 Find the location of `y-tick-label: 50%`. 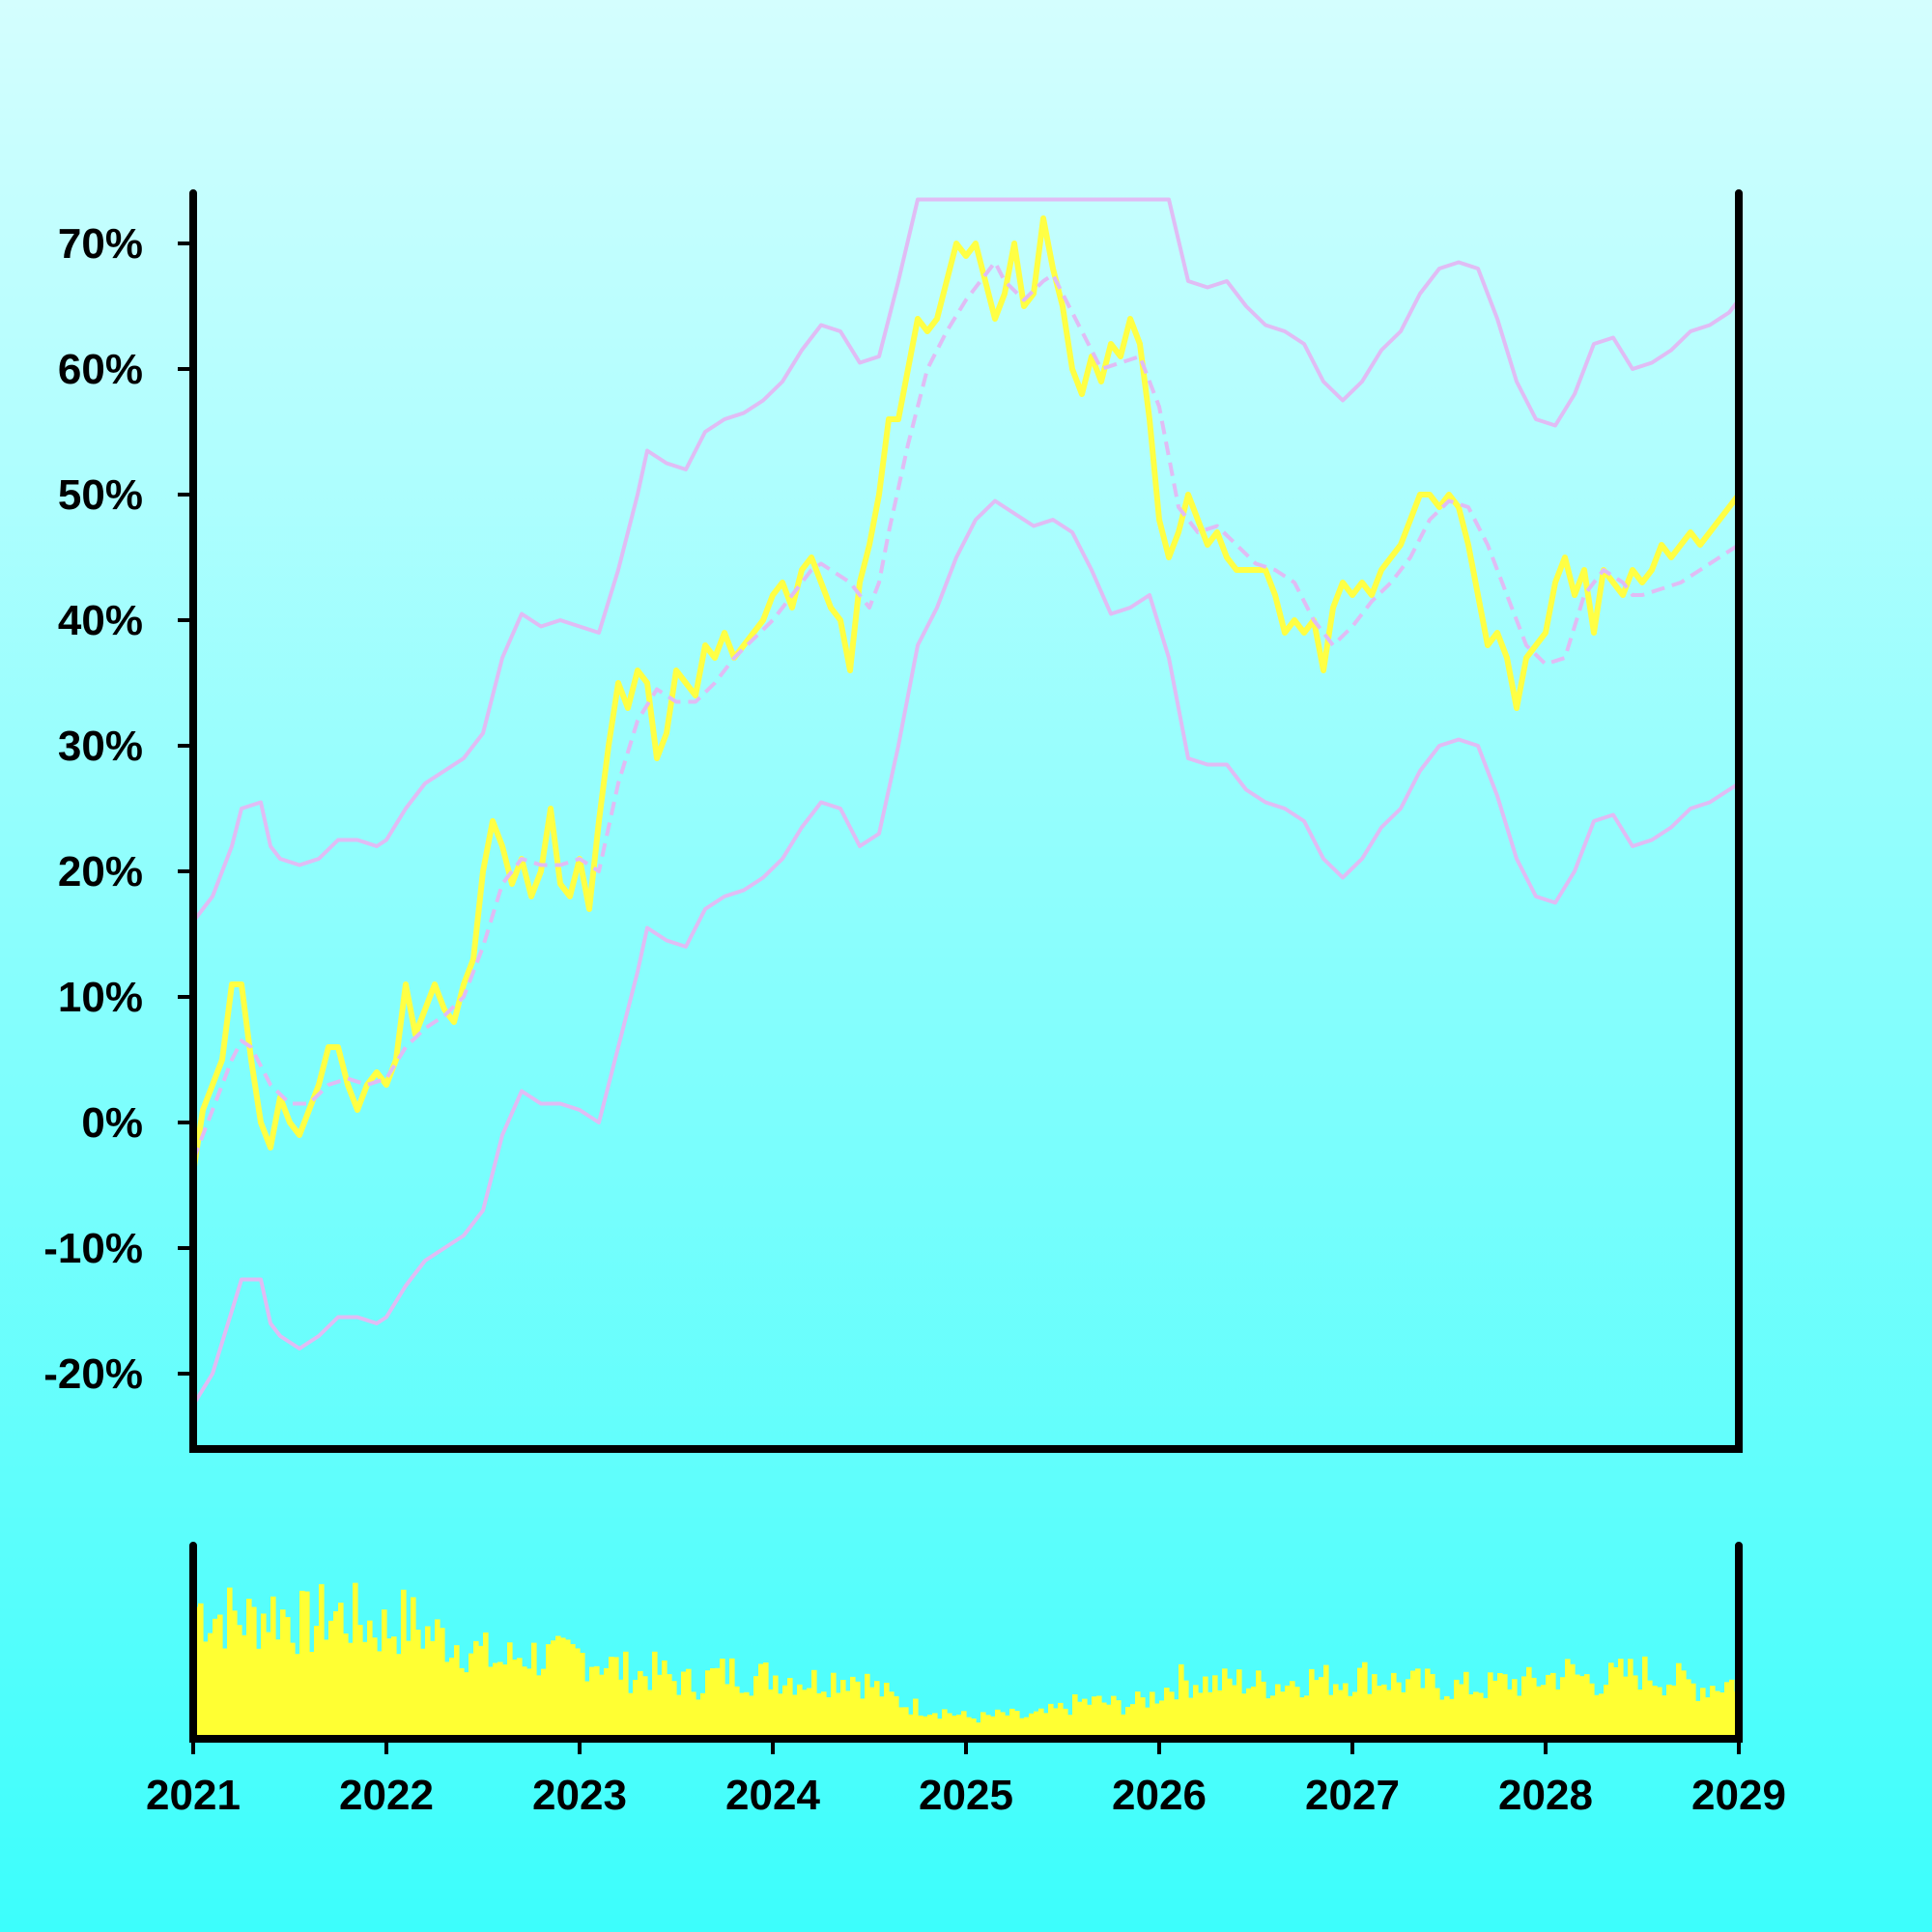

y-tick-label: 50% is located at coordinates (100, 495).